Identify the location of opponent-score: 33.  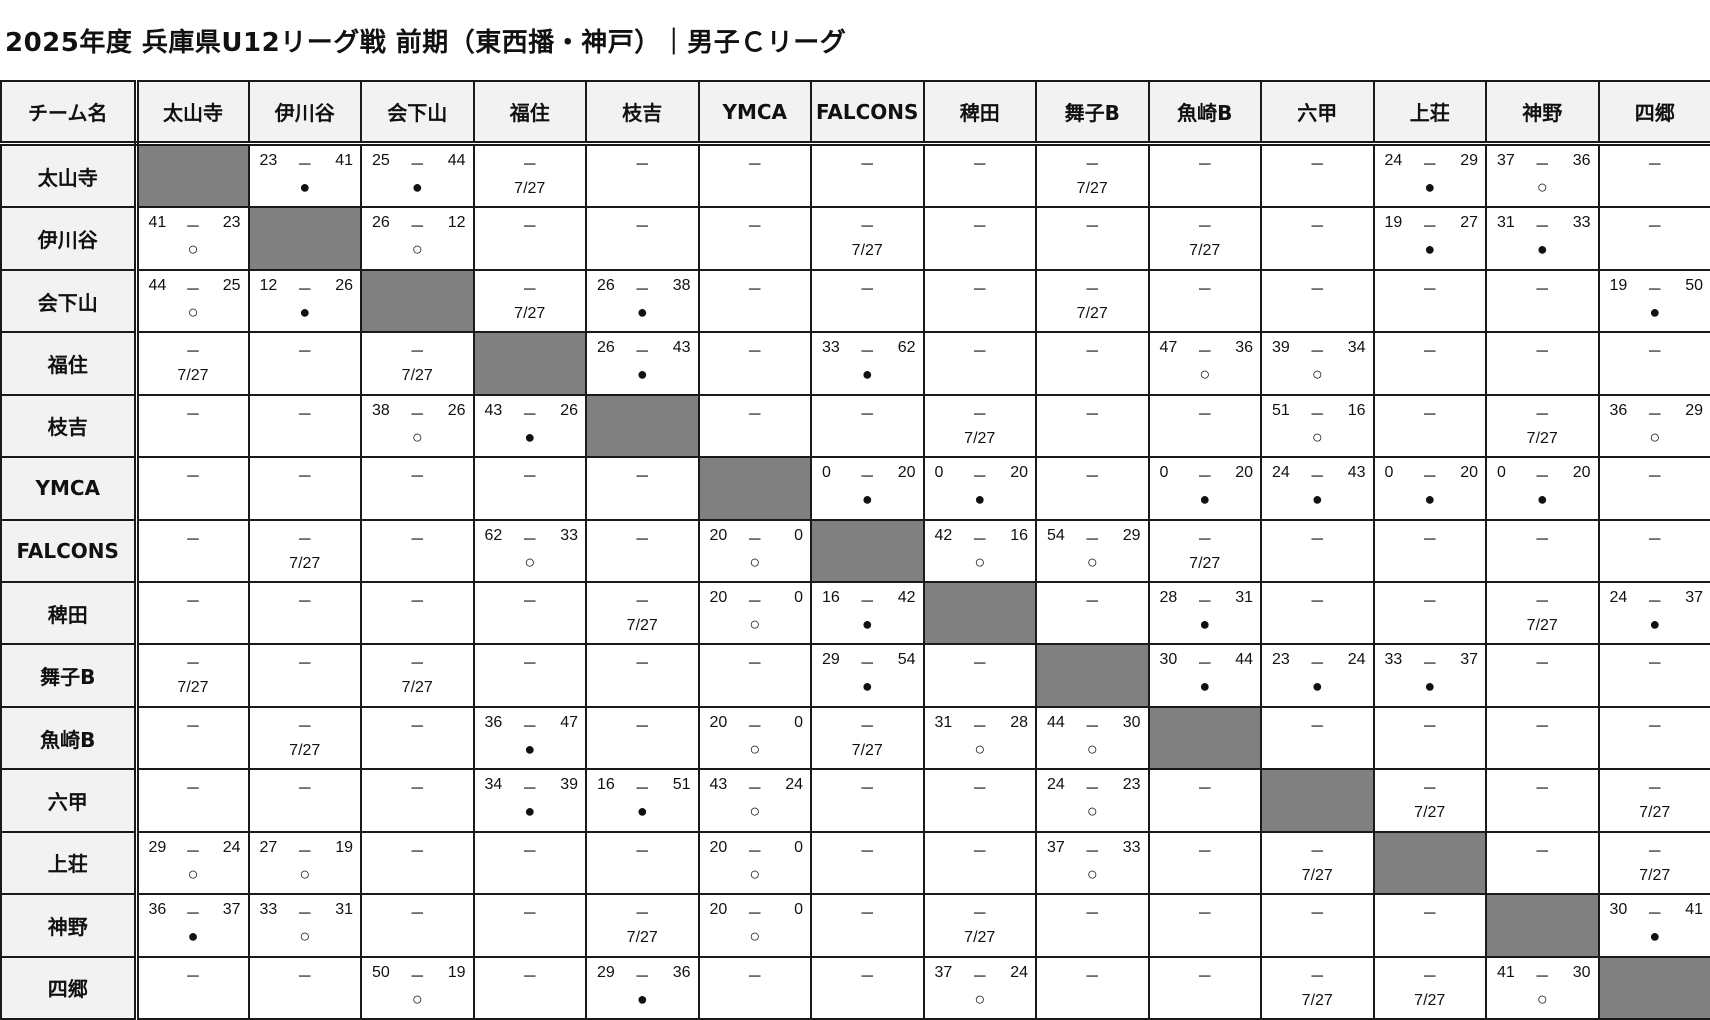
(1581, 223).